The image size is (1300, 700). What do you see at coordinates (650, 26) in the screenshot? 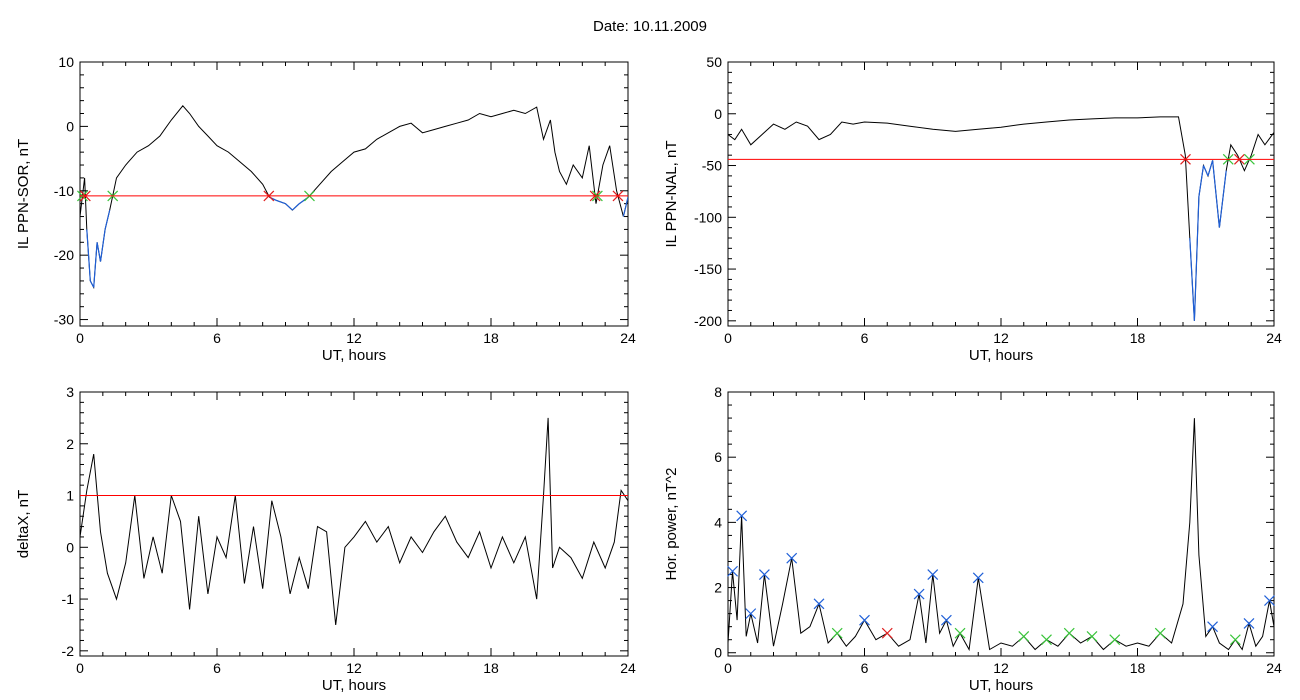
I see `figure-title: Date: 10.11.2009` at bounding box center [650, 26].